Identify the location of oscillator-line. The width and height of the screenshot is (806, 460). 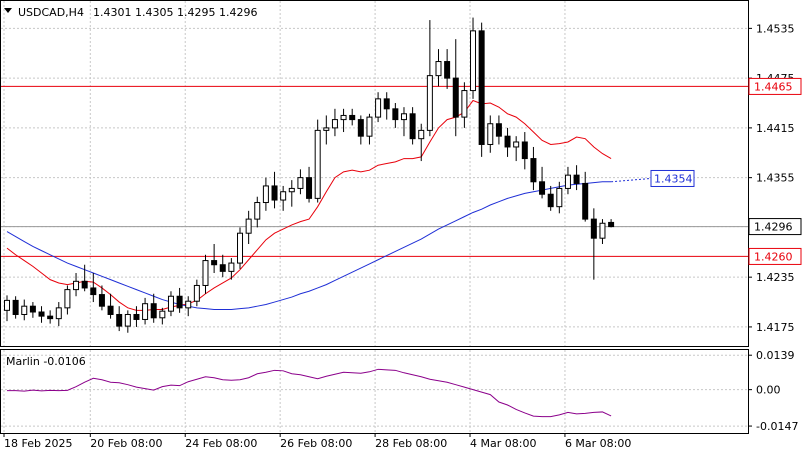
(309, 393).